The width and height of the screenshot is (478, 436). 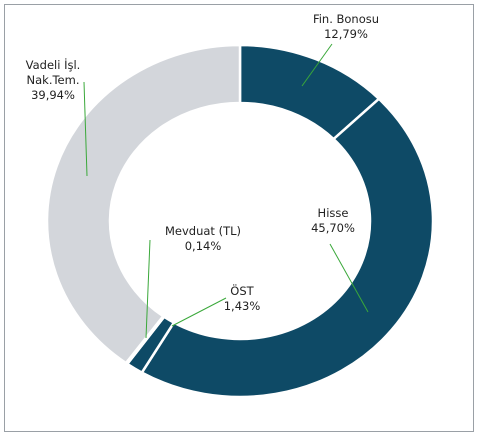 I want to click on category-label: Vadeli İşl. Nak.Tem., so click(x=53, y=72).